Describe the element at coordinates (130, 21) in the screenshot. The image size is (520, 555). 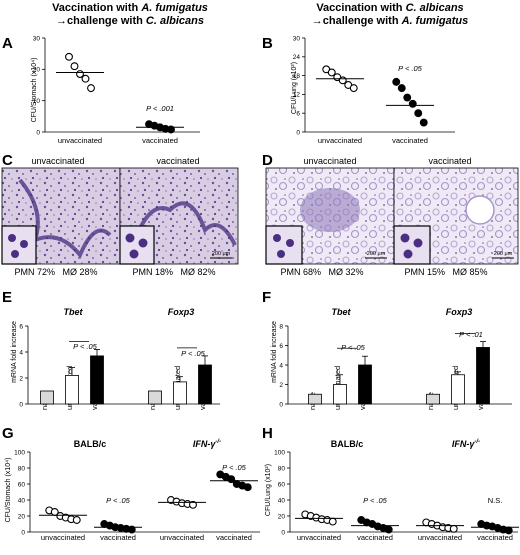
I see `left-header-line2: →challenge with C. albicans` at that location.